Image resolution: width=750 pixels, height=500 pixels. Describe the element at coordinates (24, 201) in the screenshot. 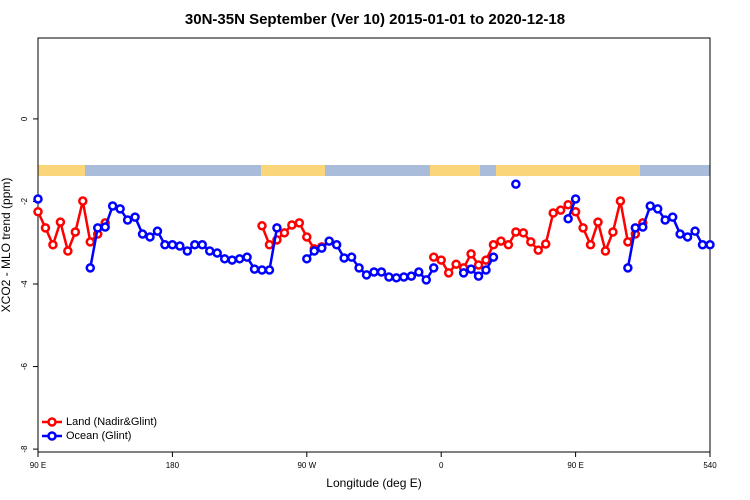

I see `y-tick-label: -2` at that location.